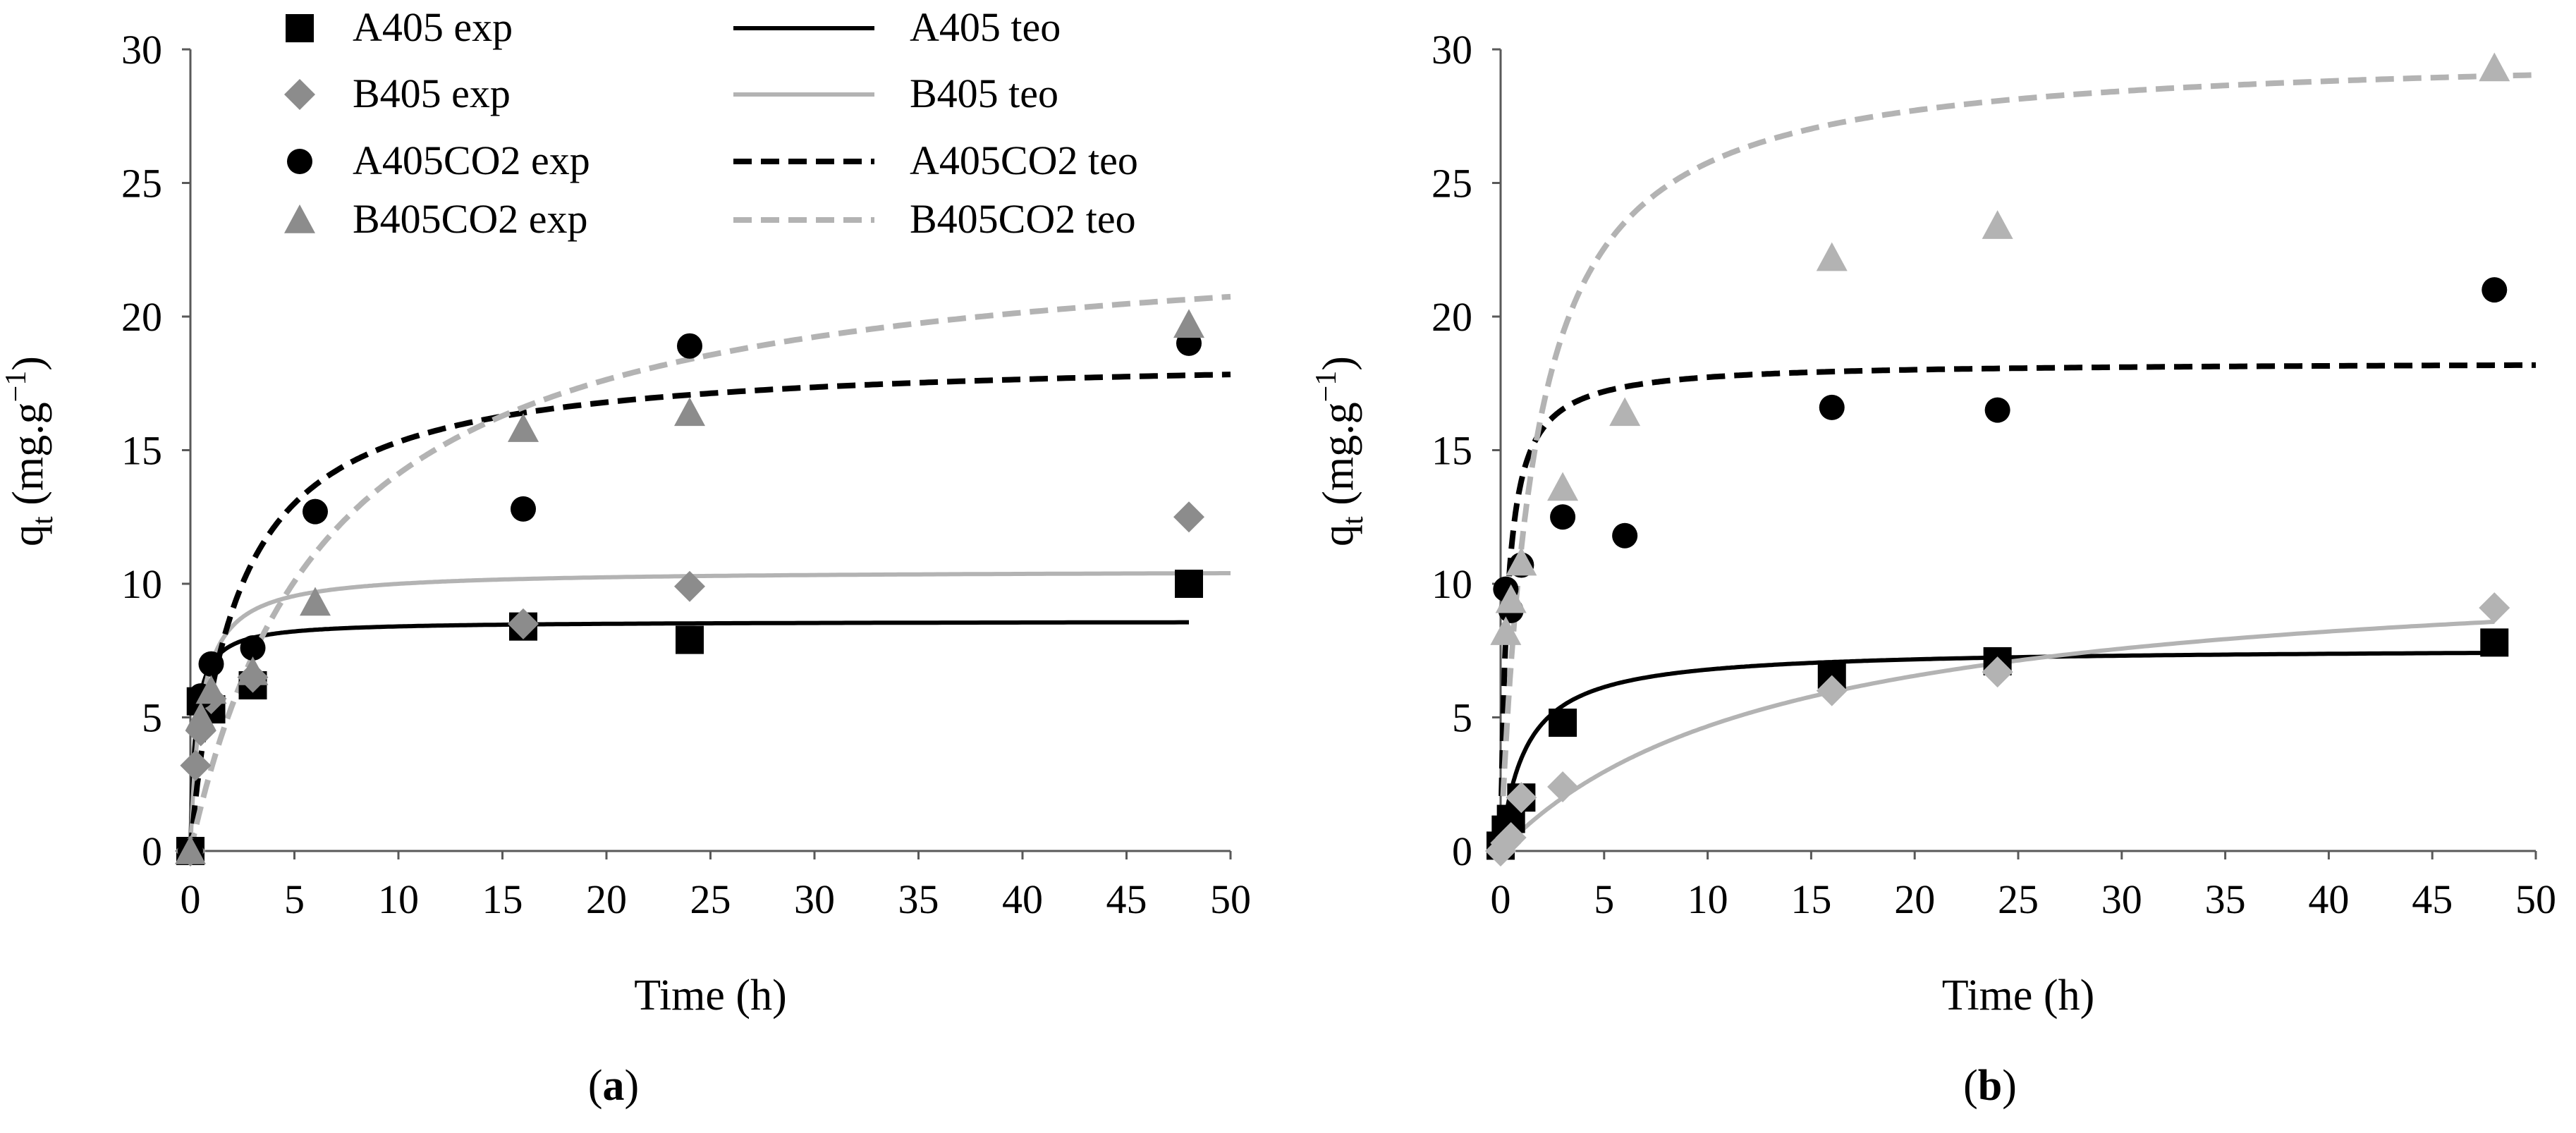 Image resolution: width=2576 pixels, height=1133 pixels. I want to click on panel-b-x-tick-label: 35, so click(2225, 899).